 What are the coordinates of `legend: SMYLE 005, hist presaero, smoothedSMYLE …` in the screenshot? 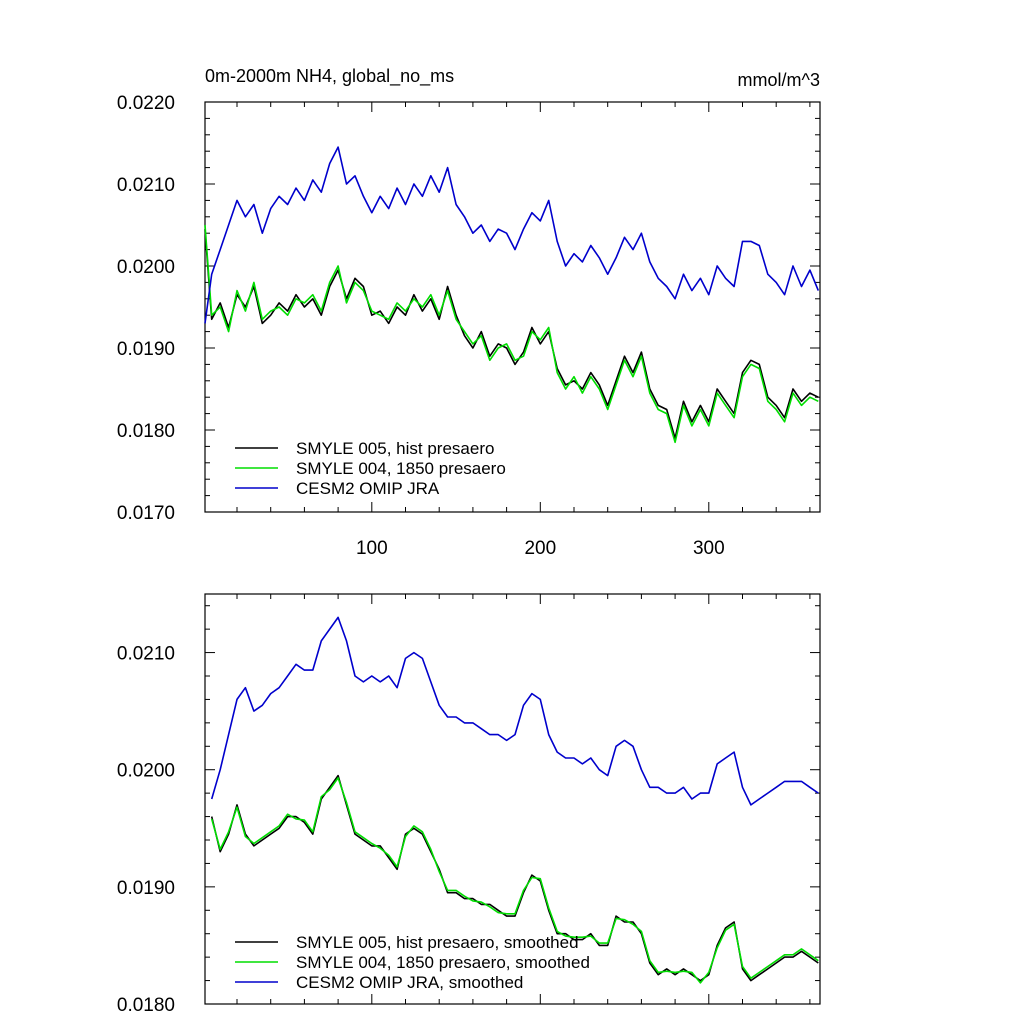 It's located at (412, 962).